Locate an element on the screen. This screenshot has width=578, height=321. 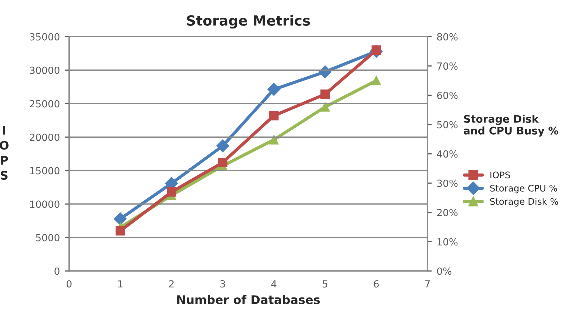
y-tick-label: 10000 is located at coordinates (45, 204).